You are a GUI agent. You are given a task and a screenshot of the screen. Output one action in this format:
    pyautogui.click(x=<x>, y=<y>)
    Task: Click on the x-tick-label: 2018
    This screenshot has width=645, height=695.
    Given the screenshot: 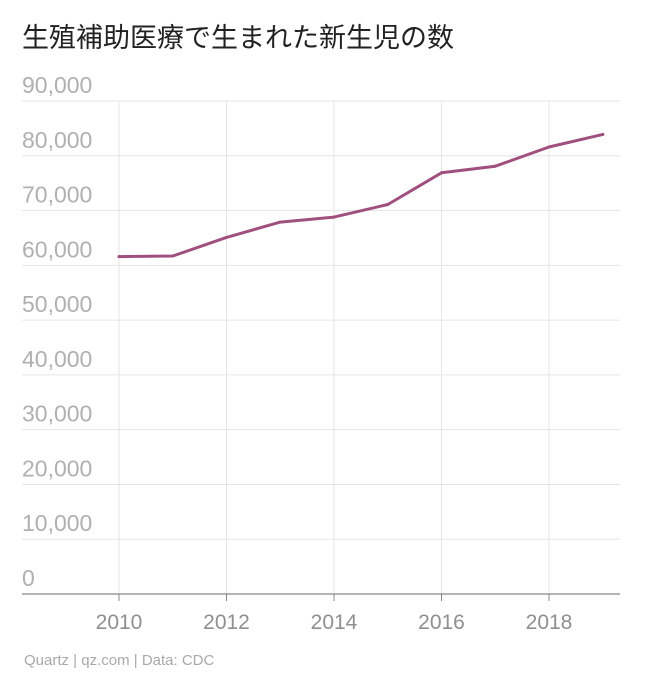 What is the action you would take?
    pyautogui.click(x=549, y=622)
    